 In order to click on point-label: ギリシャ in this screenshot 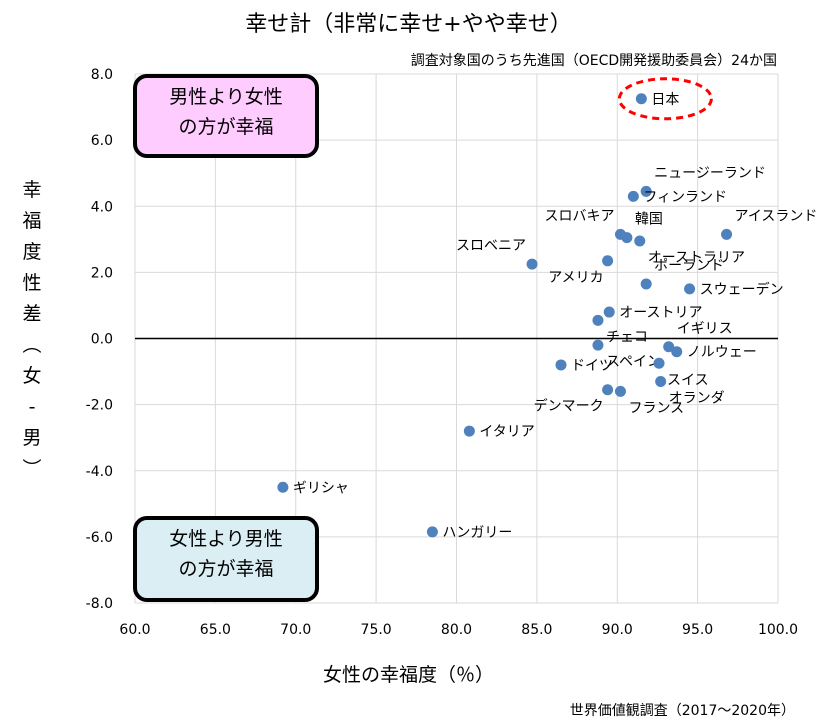, I will do `click(321, 488)`.